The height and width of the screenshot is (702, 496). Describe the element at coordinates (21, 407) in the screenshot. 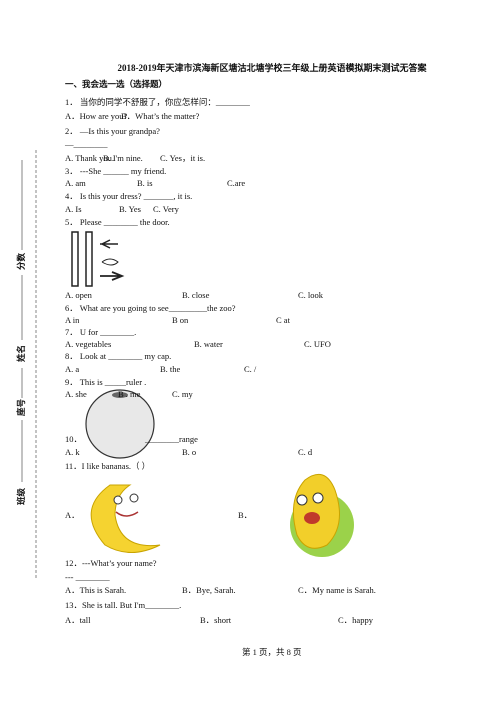

I see `sidebar-label: 座号` at that location.